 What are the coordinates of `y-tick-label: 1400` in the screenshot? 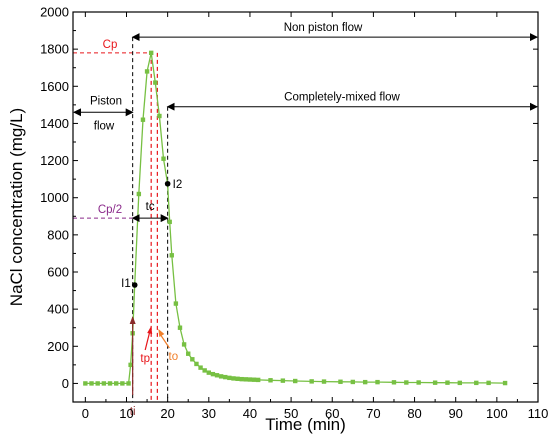 It's located at (54, 123).